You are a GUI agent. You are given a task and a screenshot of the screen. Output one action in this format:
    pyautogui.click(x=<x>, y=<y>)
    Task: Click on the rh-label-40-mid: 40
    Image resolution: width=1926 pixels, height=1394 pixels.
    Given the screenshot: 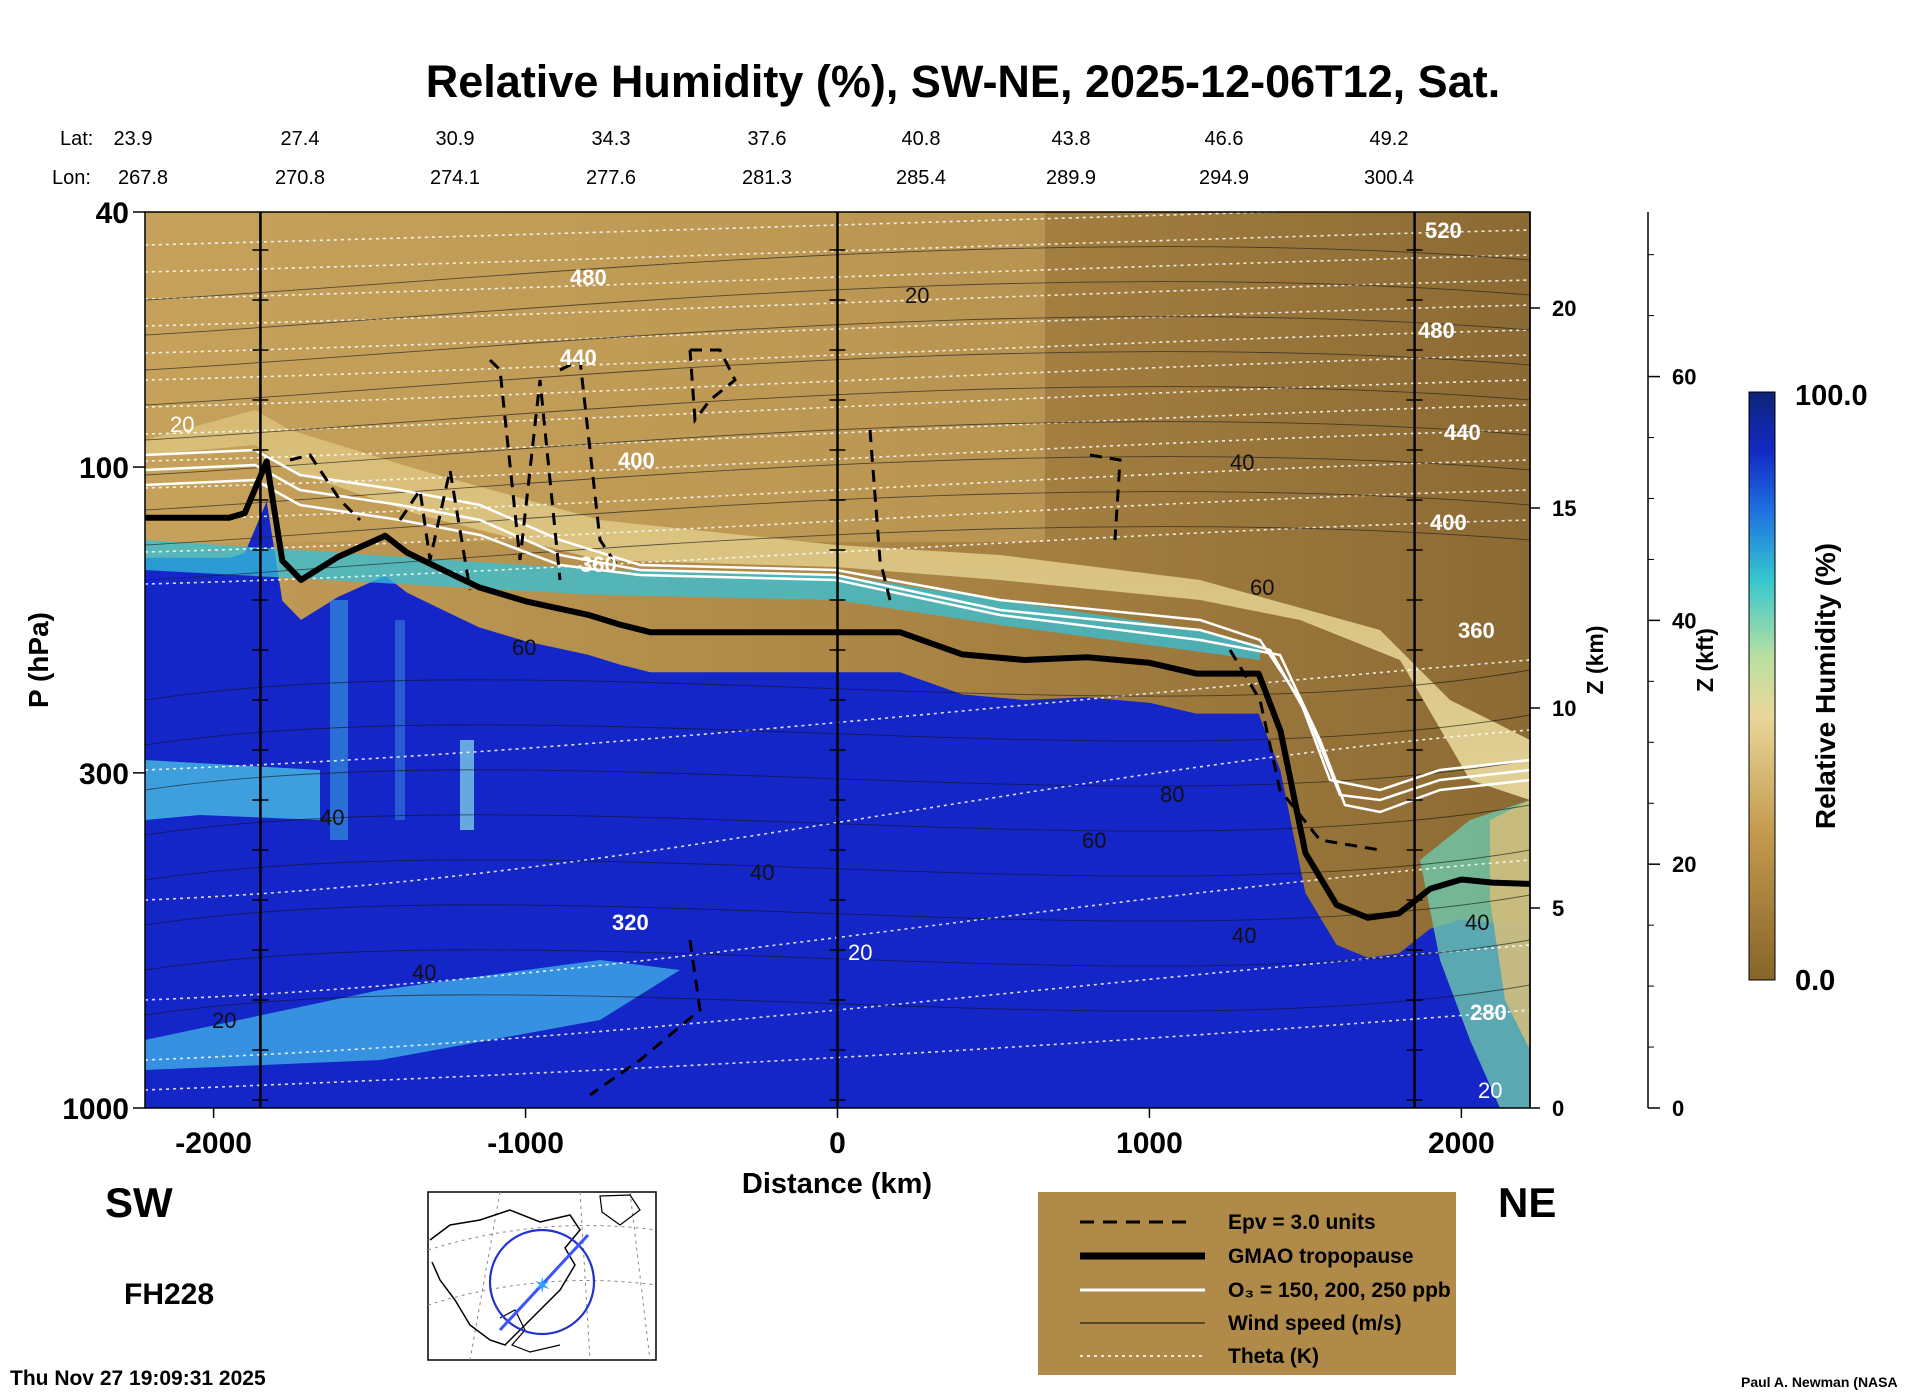 What is the action you would take?
    pyautogui.click(x=762, y=872)
    